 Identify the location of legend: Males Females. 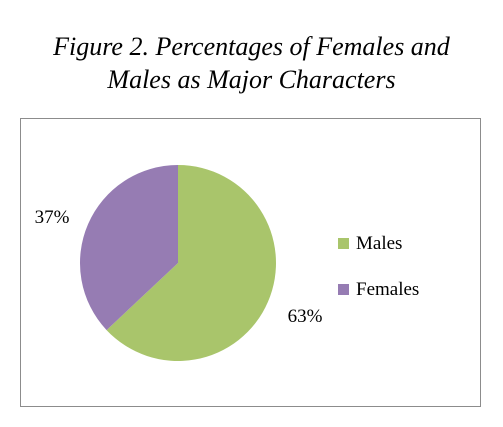
(378, 266).